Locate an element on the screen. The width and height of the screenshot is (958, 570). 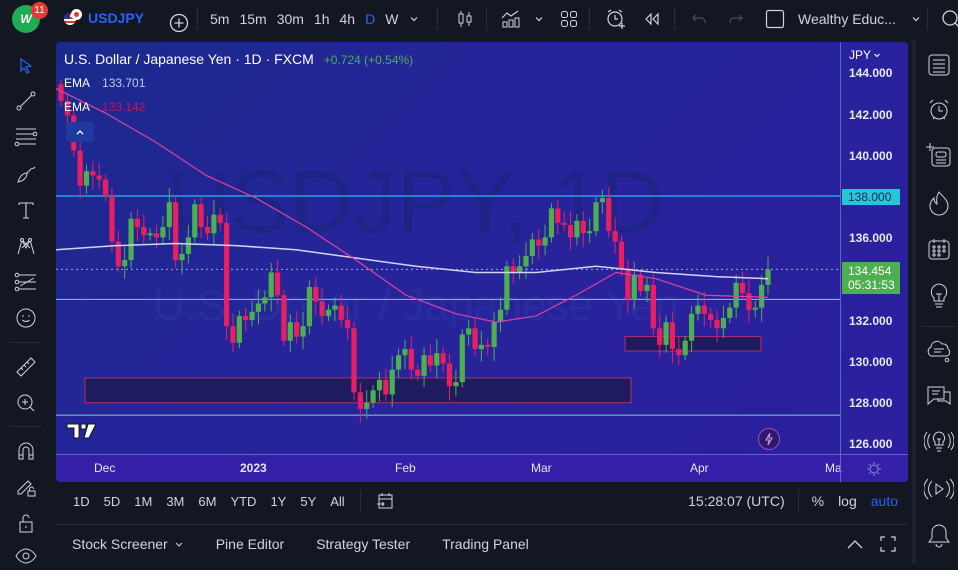
tab-stock-screener: Stock Screener is located at coordinates (128, 544).